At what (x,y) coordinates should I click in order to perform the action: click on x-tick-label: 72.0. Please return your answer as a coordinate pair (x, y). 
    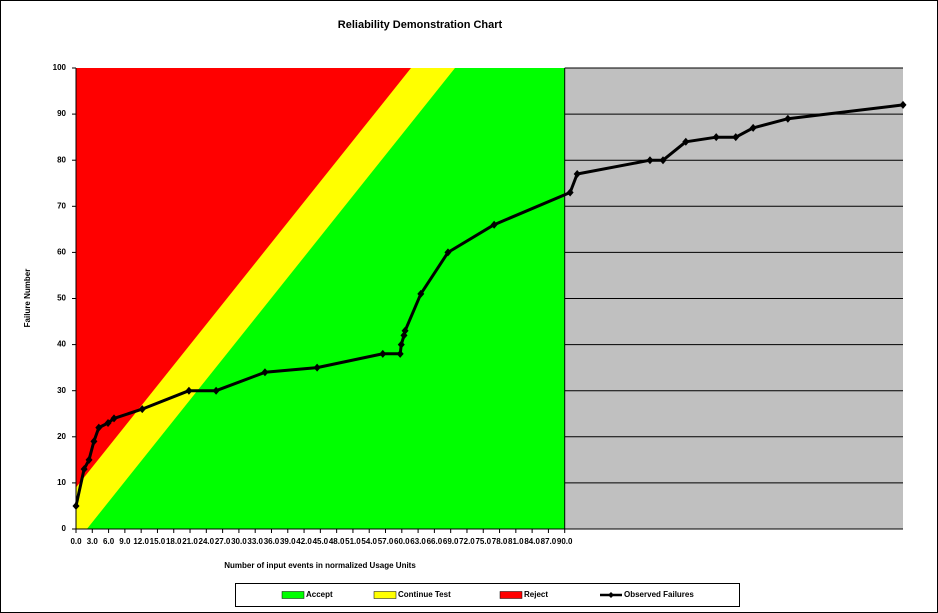
    Looking at the image, I should click on (467, 541).